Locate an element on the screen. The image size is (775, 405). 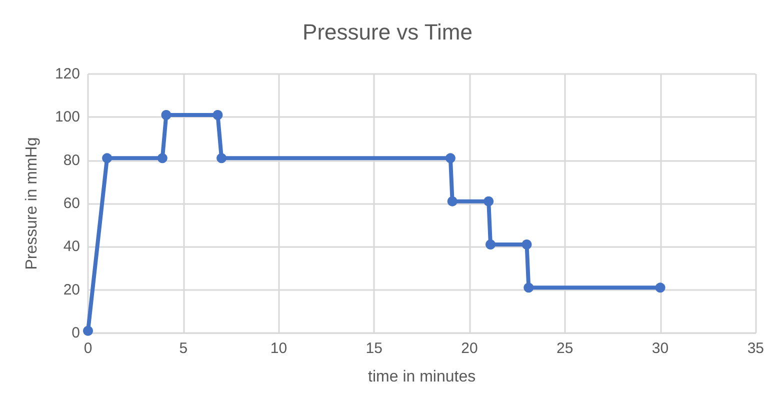
x-tick-label: 5 is located at coordinates (183, 348).